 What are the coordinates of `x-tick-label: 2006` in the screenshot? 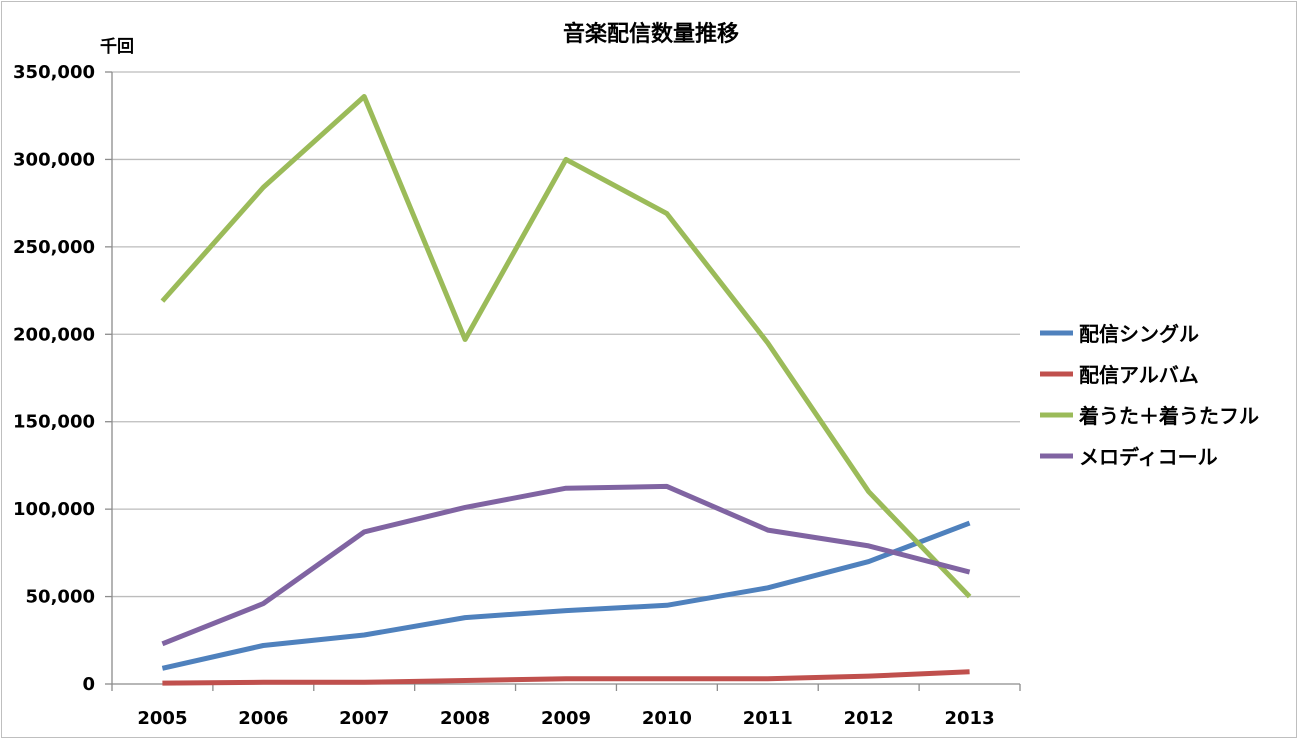 It's located at (263, 718).